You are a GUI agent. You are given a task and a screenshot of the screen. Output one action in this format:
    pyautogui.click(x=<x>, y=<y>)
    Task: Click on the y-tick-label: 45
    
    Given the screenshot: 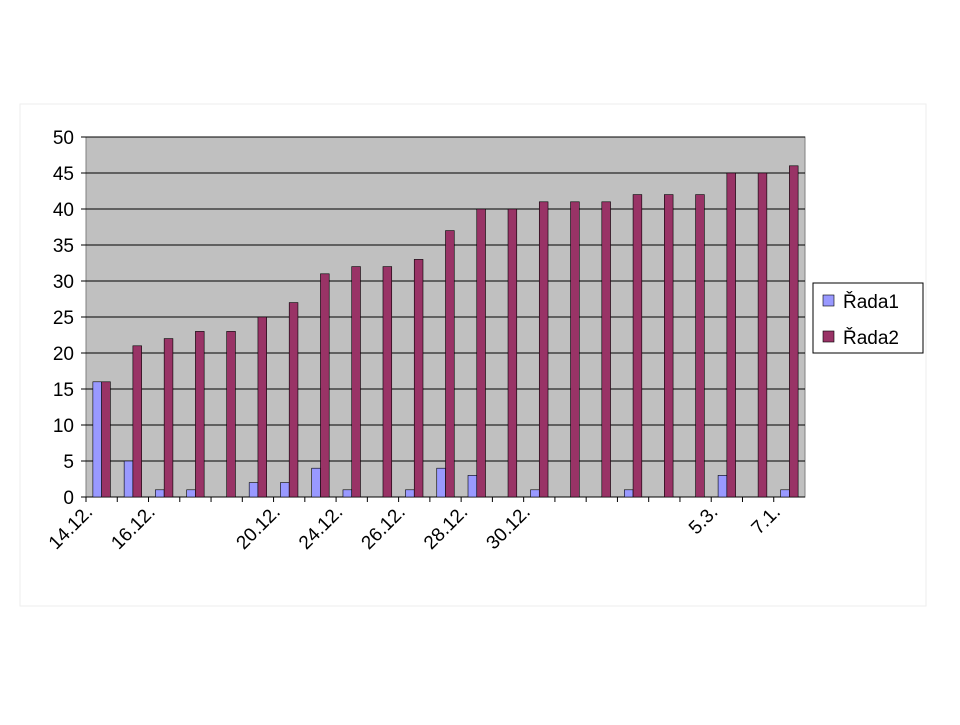 What is the action you would take?
    pyautogui.click(x=63, y=174)
    